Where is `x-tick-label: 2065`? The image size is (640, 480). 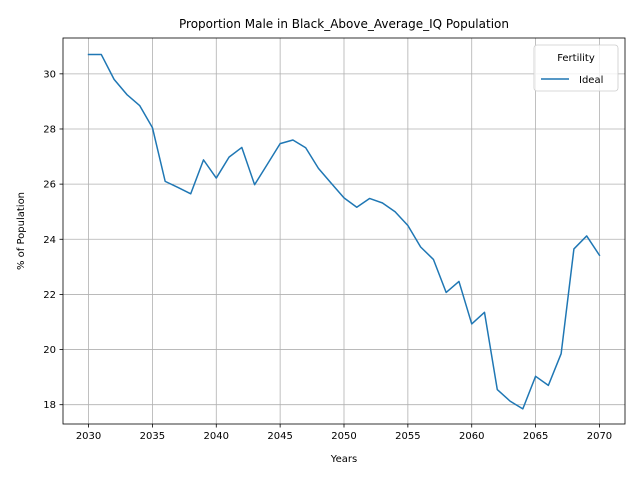 x-tick-label: 2065 is located at coordinates (535, 436).